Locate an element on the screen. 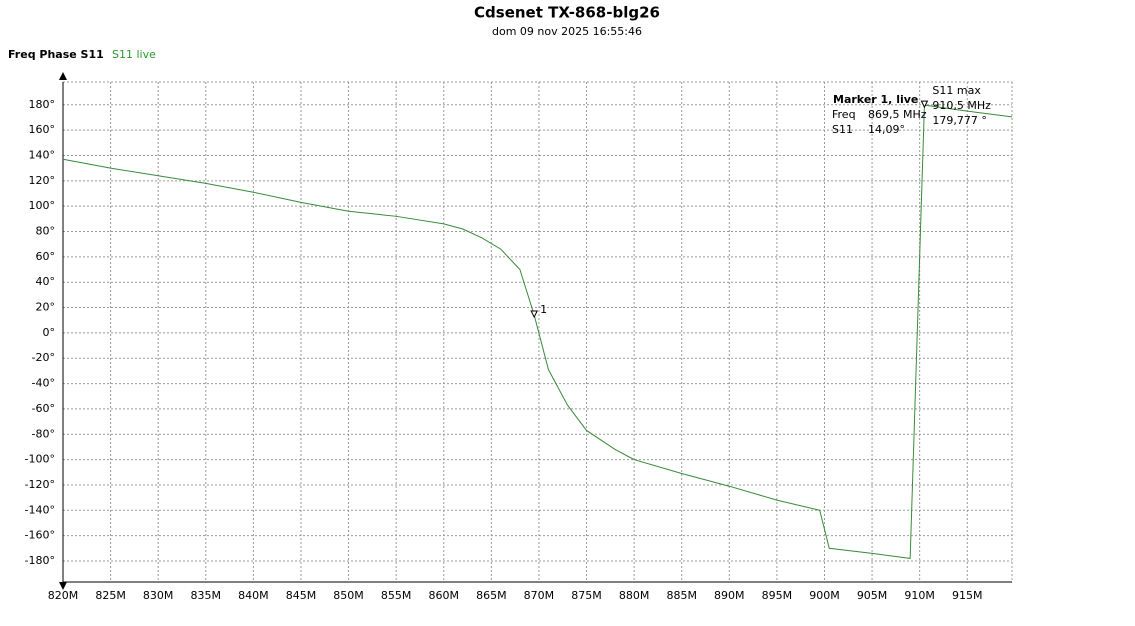 The width and height of the screenshot is (1135, 626). marker-text: 179,777 ° is located at coordinates (959, 120).